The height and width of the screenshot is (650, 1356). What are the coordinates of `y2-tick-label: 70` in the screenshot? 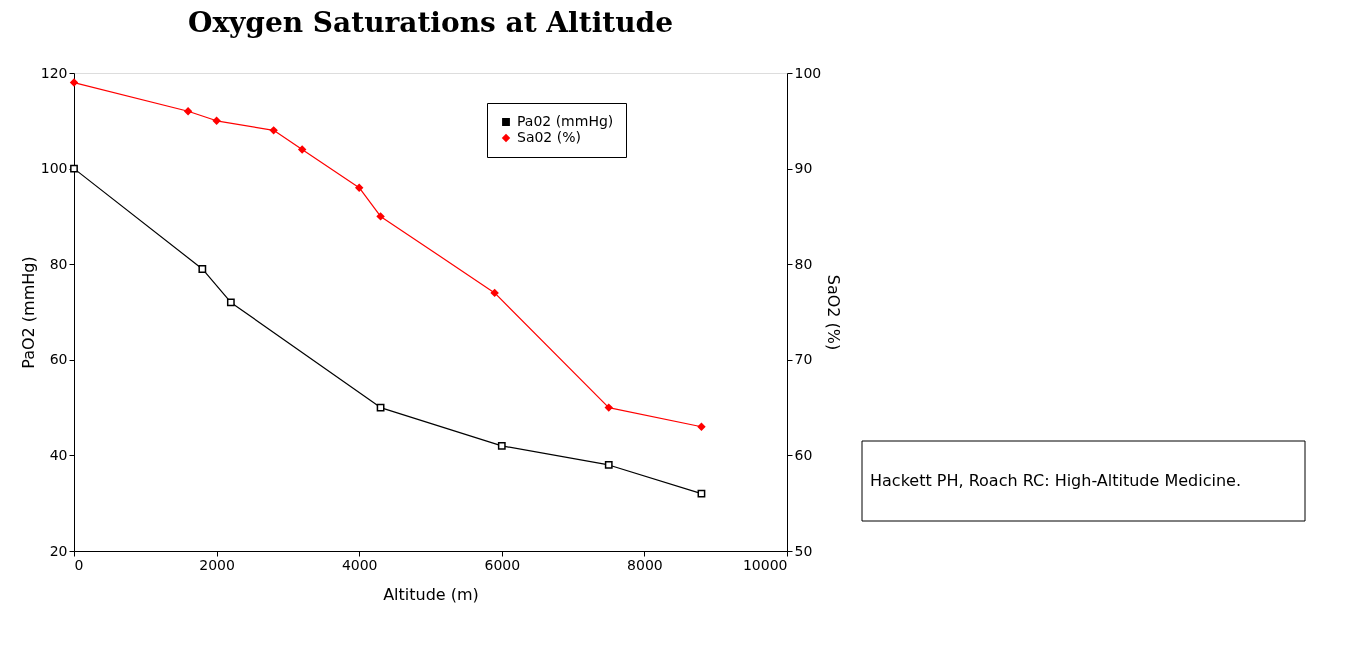 It's located at (803, 359).